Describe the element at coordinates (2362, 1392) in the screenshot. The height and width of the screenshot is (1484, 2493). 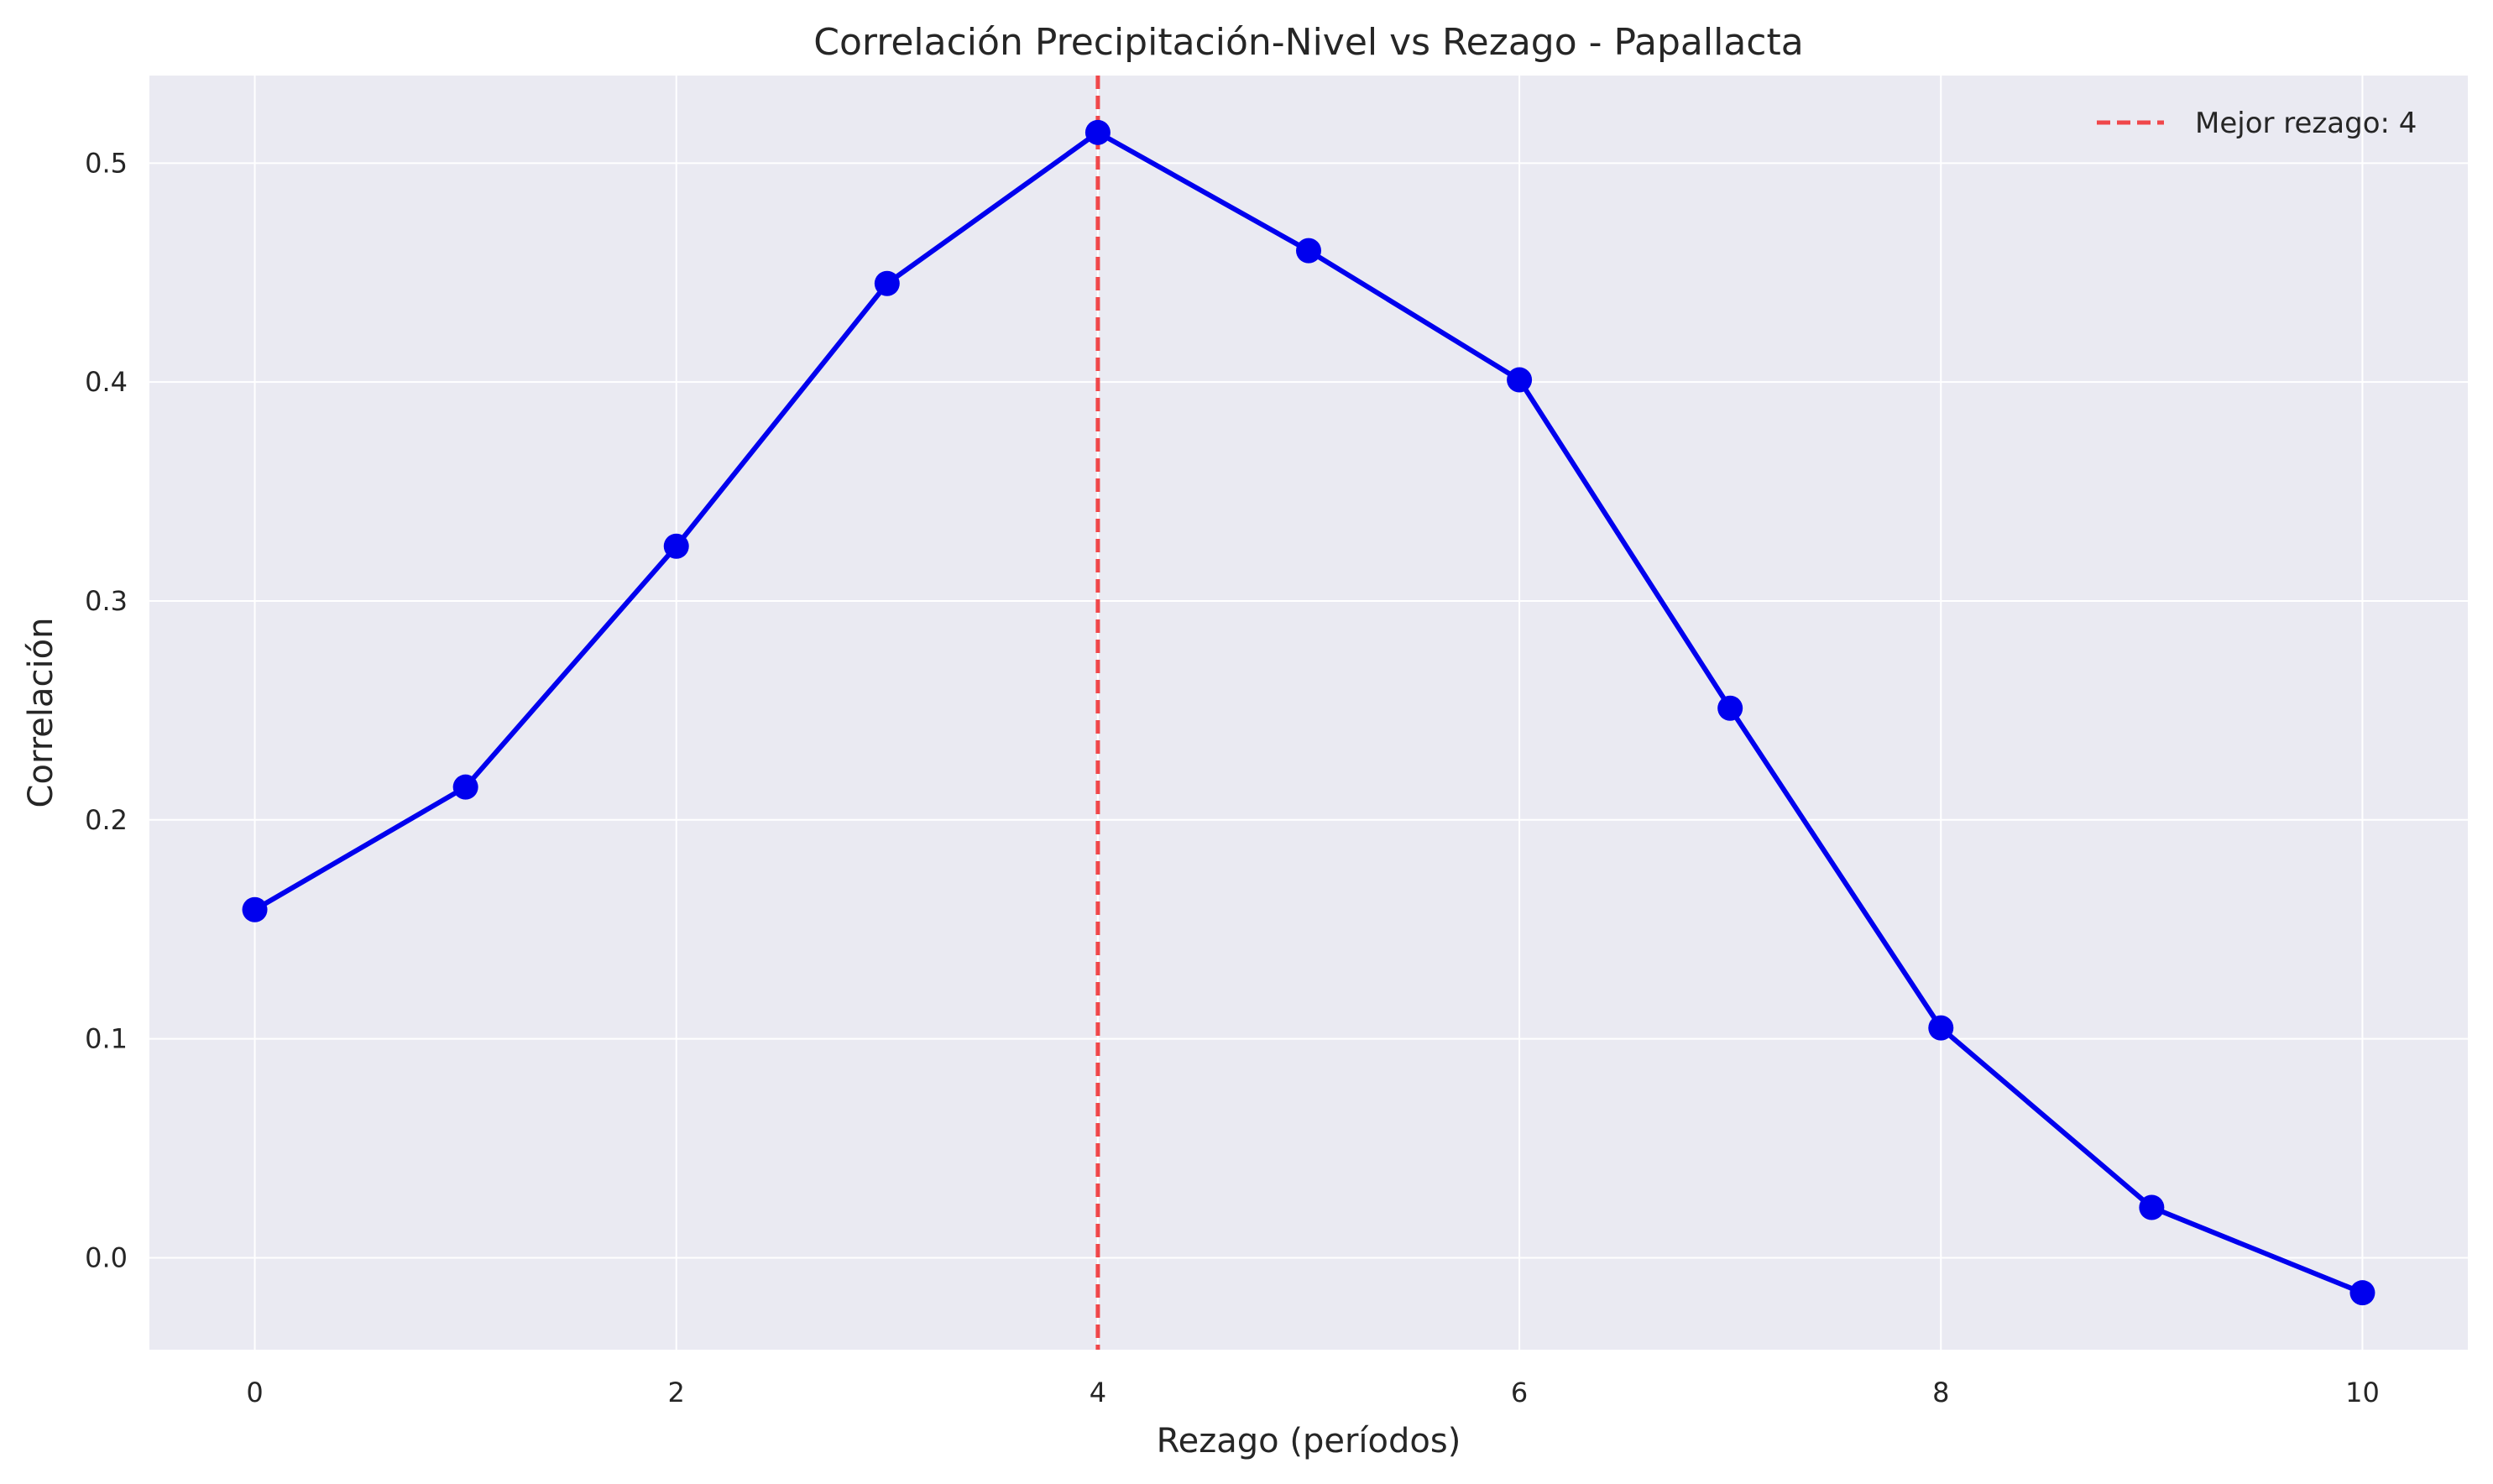
I see `x-tick-label: 10` at that location.